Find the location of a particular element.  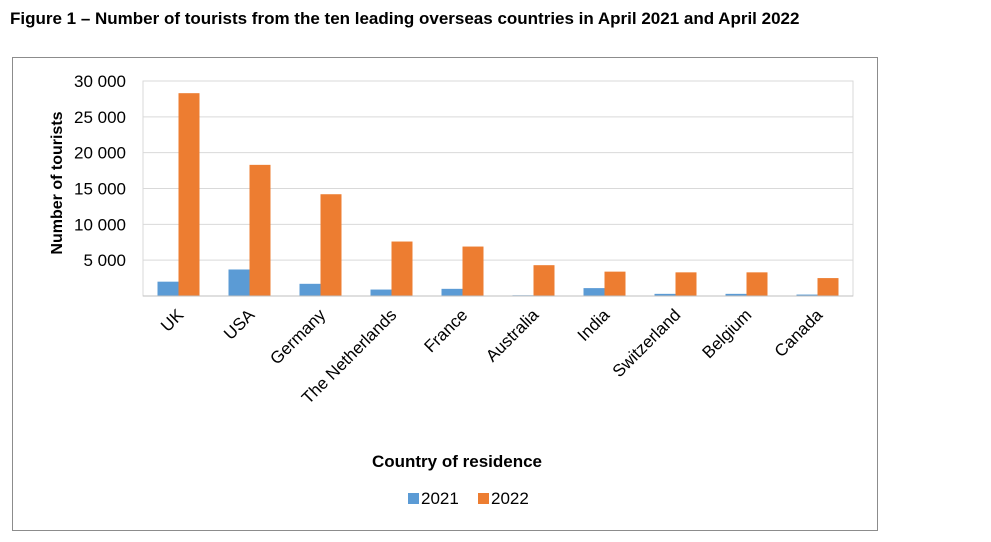

y-tick-label: 20 000 is located at coordinates (100, 153).